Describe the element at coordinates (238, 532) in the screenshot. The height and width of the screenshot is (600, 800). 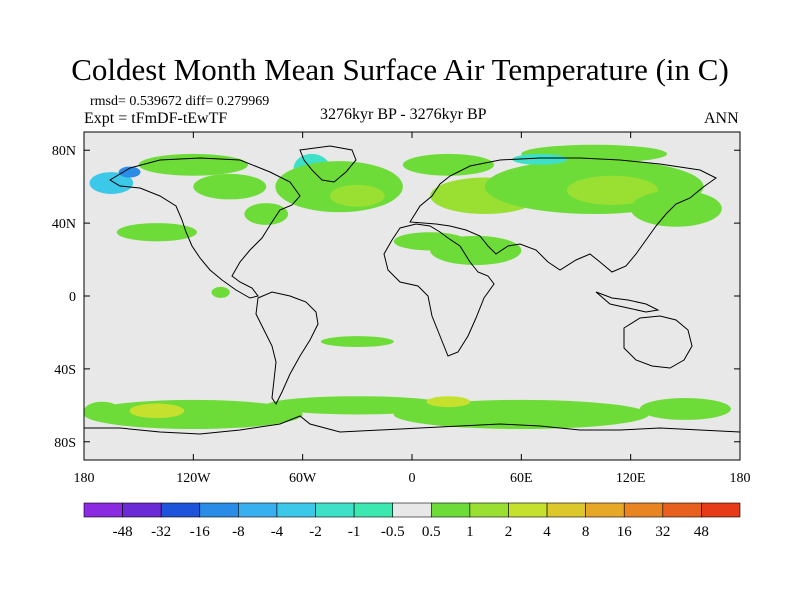
I see `colorbar-label: -8` at that location.